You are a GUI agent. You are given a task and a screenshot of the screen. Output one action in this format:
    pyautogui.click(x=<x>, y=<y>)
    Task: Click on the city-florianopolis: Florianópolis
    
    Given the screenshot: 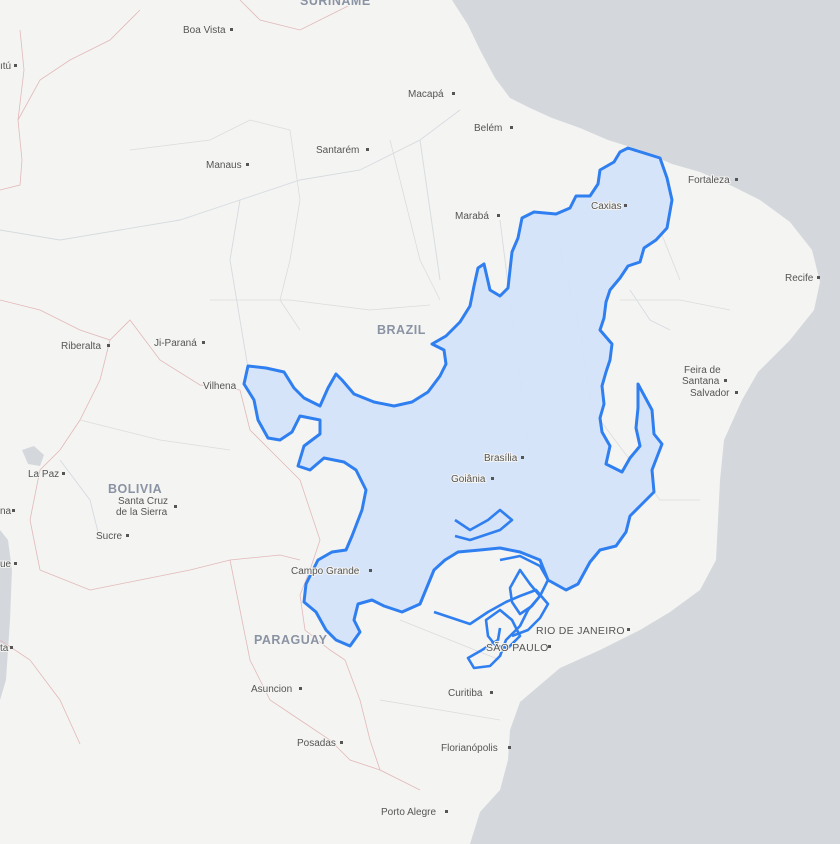 What is the action you would take?
    pyautogui.click(x=475, y=748)
    